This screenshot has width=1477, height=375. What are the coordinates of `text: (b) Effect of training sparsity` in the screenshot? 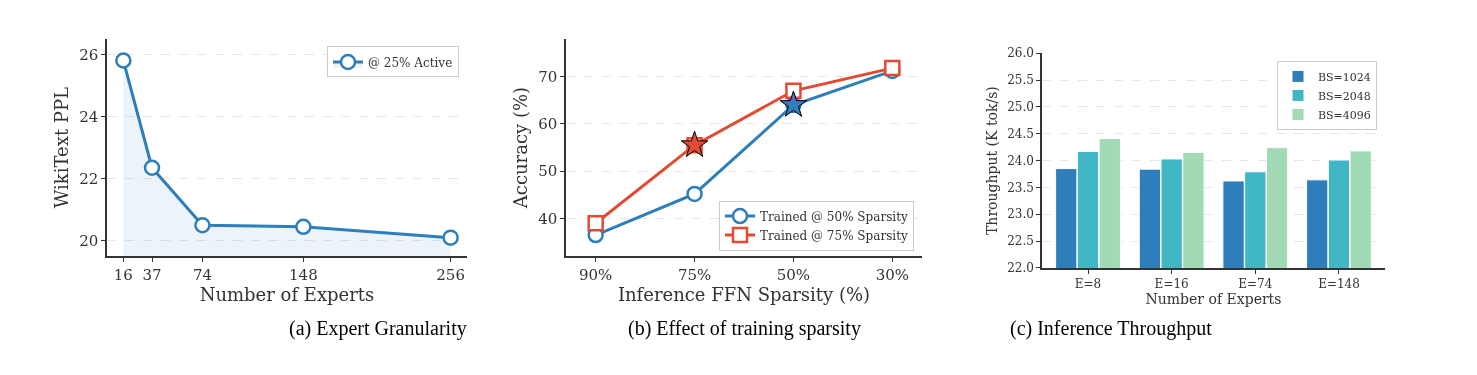 It's located at (744, 328).